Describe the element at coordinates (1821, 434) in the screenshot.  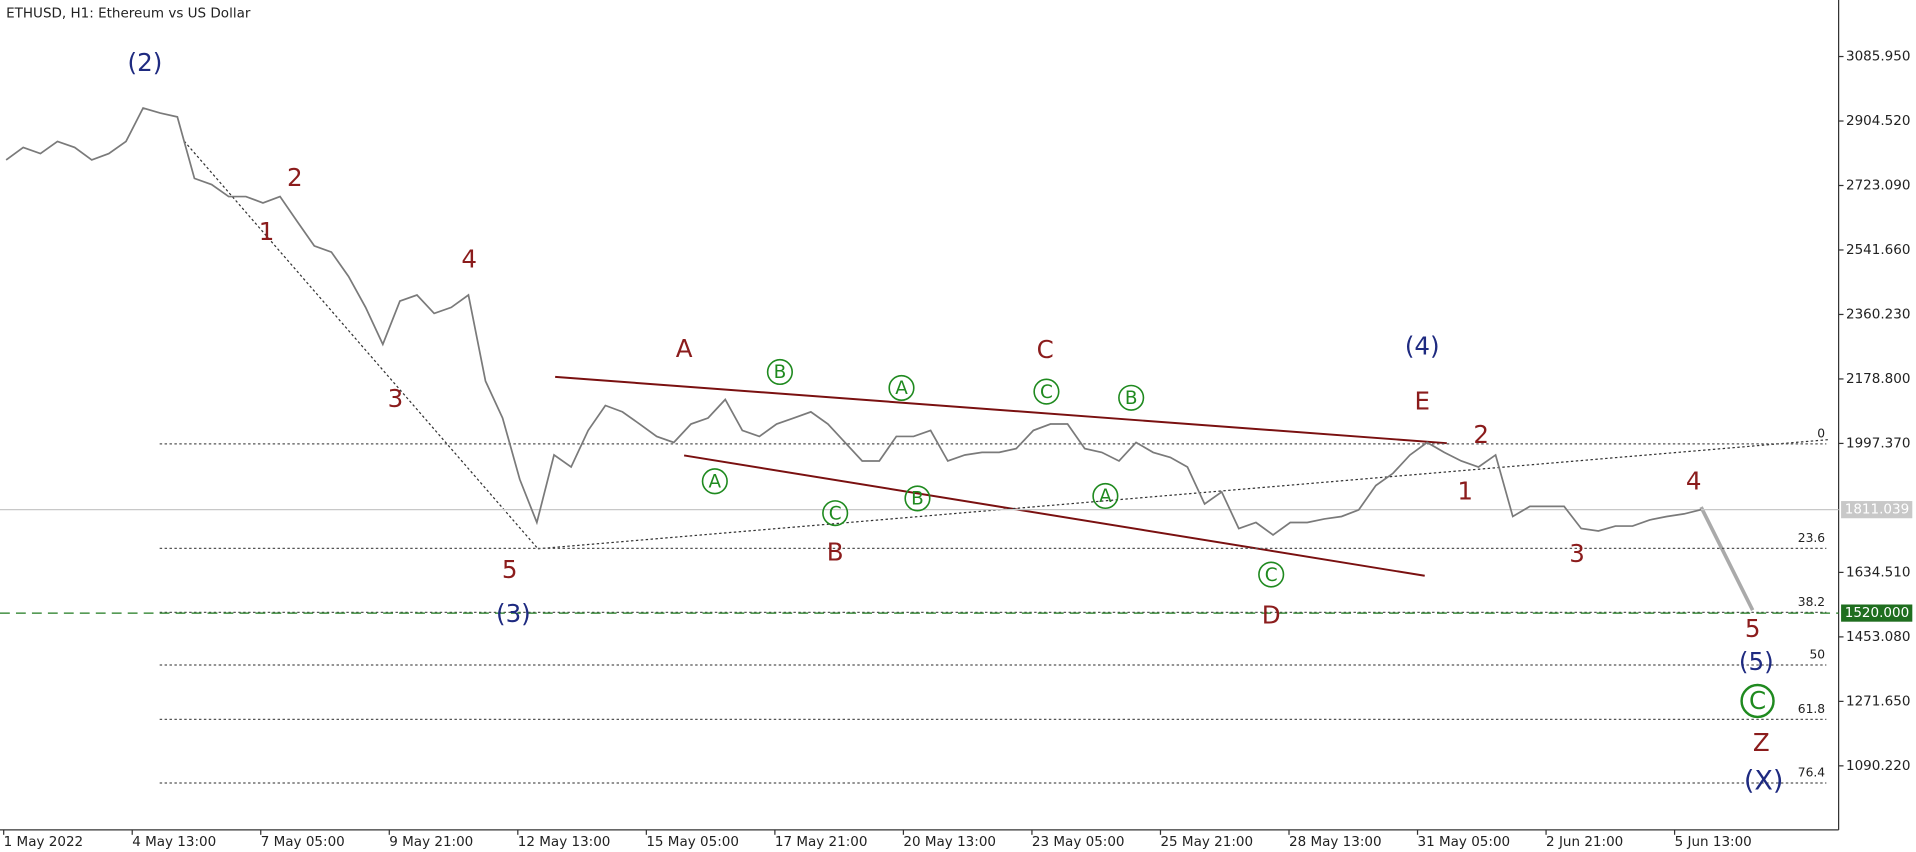
I see `fib-label: 0` at that location.